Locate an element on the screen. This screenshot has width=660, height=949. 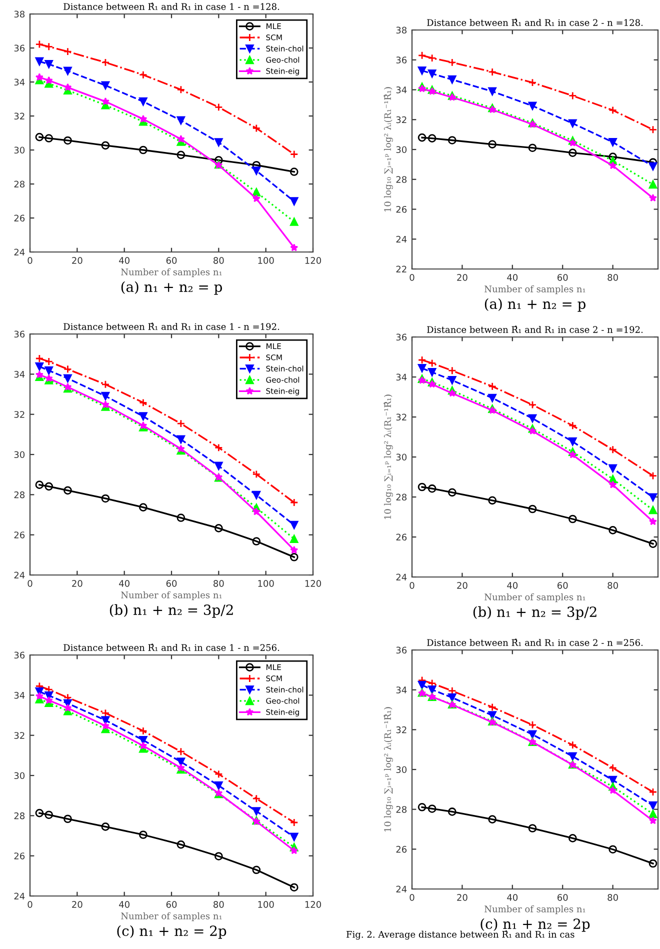
chart-title: Distance between R̂₁ and R₁ in case 2 - n =192. is located at coordinates (535, 329).